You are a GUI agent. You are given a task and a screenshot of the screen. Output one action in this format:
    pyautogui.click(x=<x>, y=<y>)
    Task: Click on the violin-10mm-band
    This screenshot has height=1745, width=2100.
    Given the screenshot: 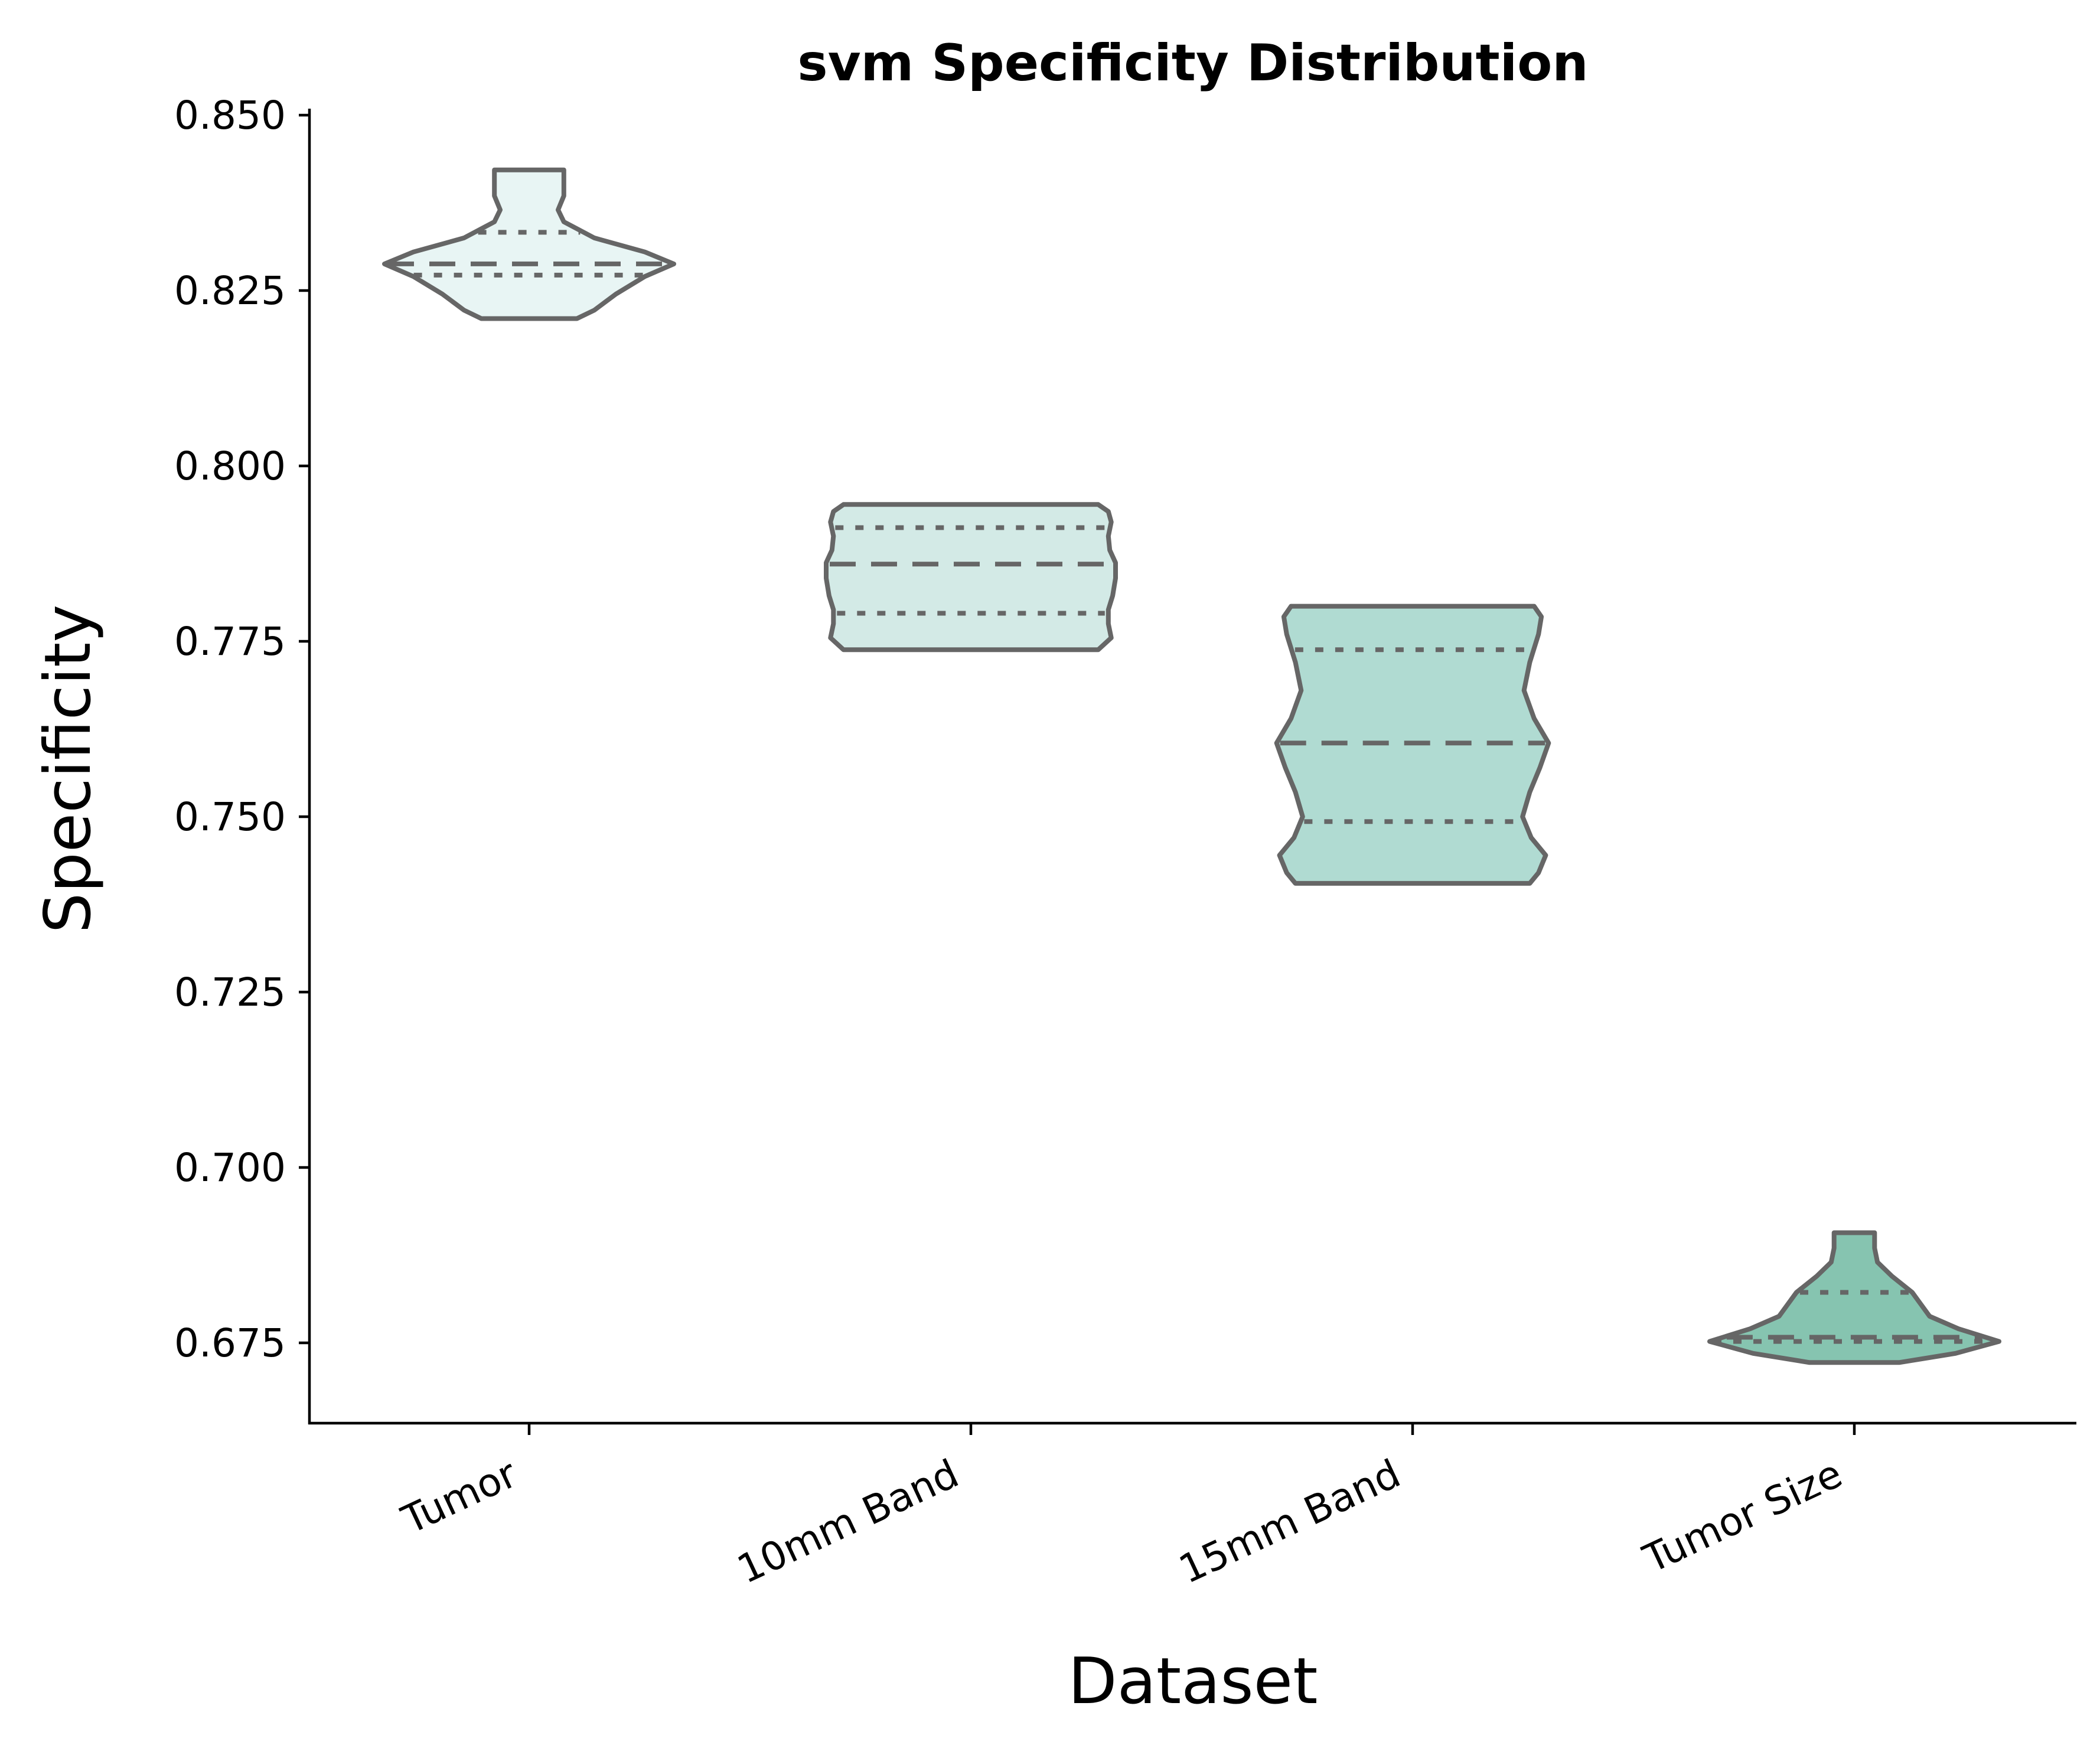 What is the action you would take?
    pyautogui.click(x=971, y=577)
    